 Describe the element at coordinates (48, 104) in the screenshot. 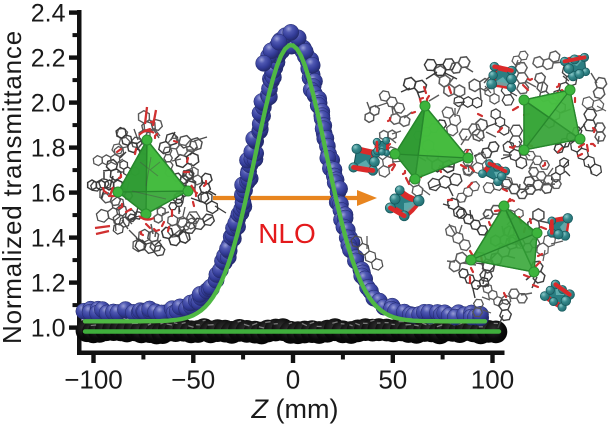

I see `svg-text: 2.0` at that location.